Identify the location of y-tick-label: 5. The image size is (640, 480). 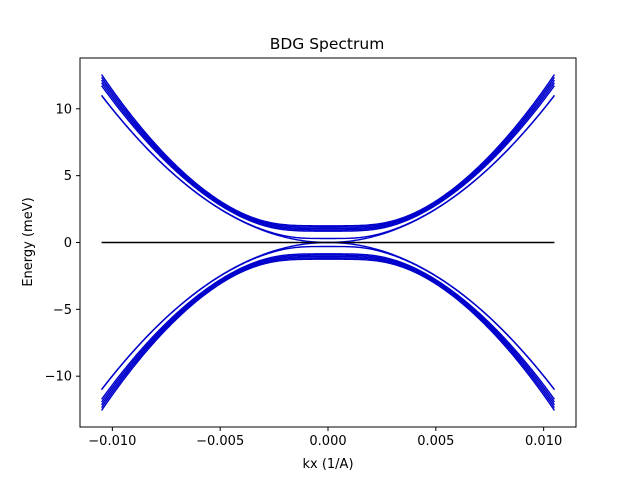
(68, 176).